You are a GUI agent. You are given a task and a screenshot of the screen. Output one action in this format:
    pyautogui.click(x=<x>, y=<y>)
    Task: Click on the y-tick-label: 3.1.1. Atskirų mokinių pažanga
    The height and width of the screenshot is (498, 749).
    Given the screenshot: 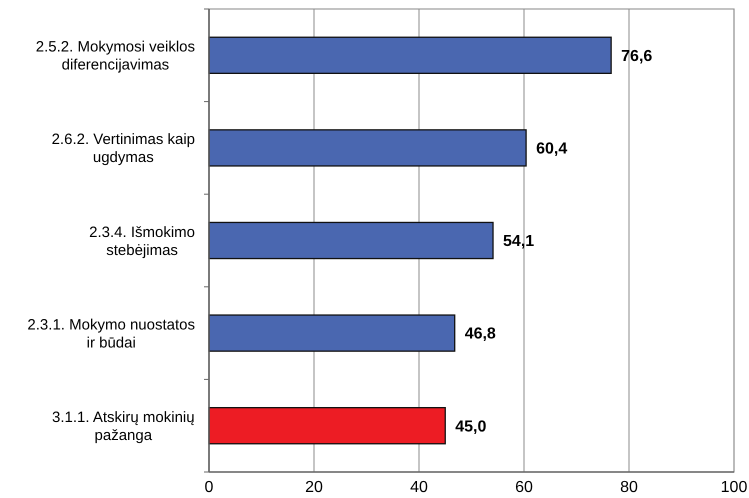 What is the action you would take?
    pyautogui.click(x=123, y=426)
    